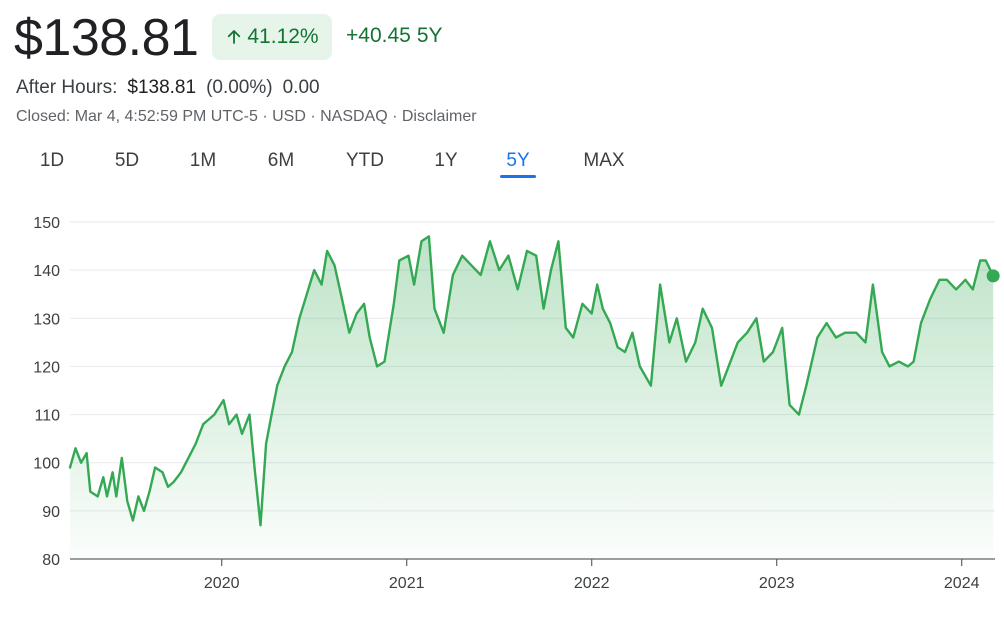 The image size is (1004, 620). I want to click on y-tick-label: 110, so click(47, 416).